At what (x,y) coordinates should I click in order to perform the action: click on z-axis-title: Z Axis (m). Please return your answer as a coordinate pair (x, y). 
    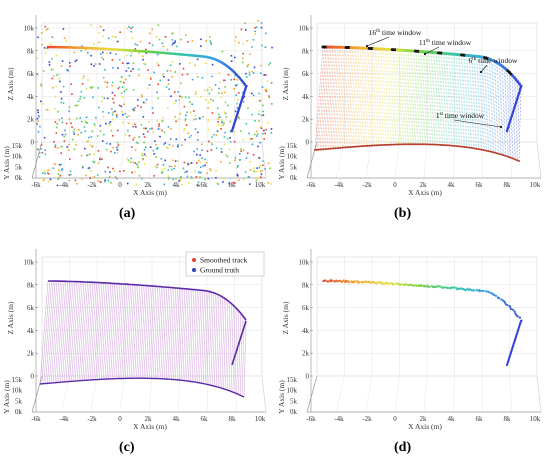
    Looking at the image, I should click on (10, 83).